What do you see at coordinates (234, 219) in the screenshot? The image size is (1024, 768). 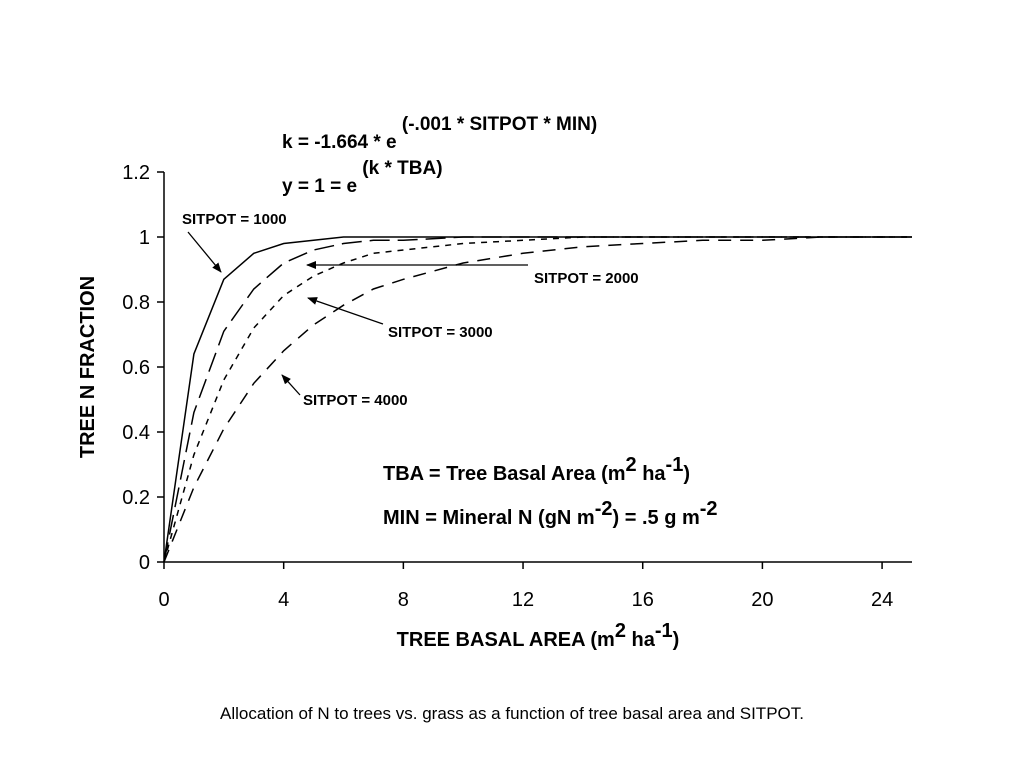 I see `curve-label-1000: SITPOT = 1000` at bounding box center [234, 219].